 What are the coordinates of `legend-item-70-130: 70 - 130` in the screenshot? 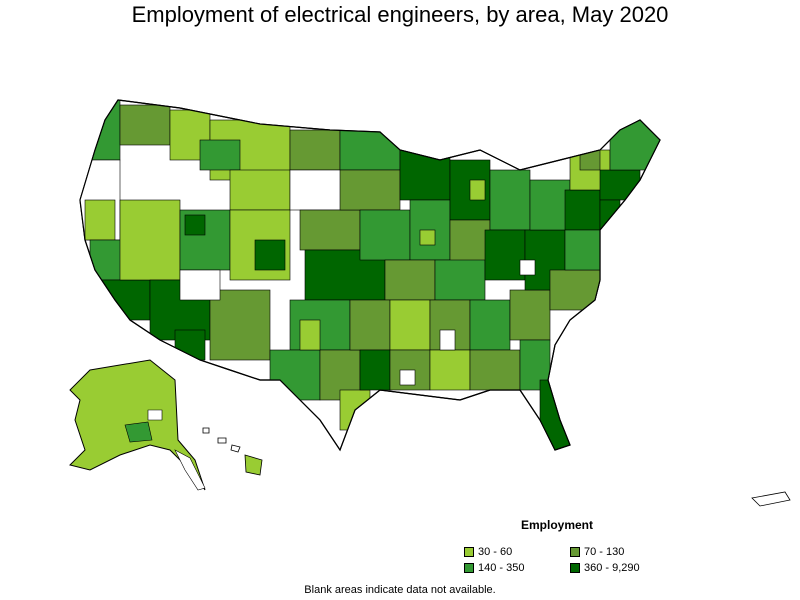 It's located at (597, 552).